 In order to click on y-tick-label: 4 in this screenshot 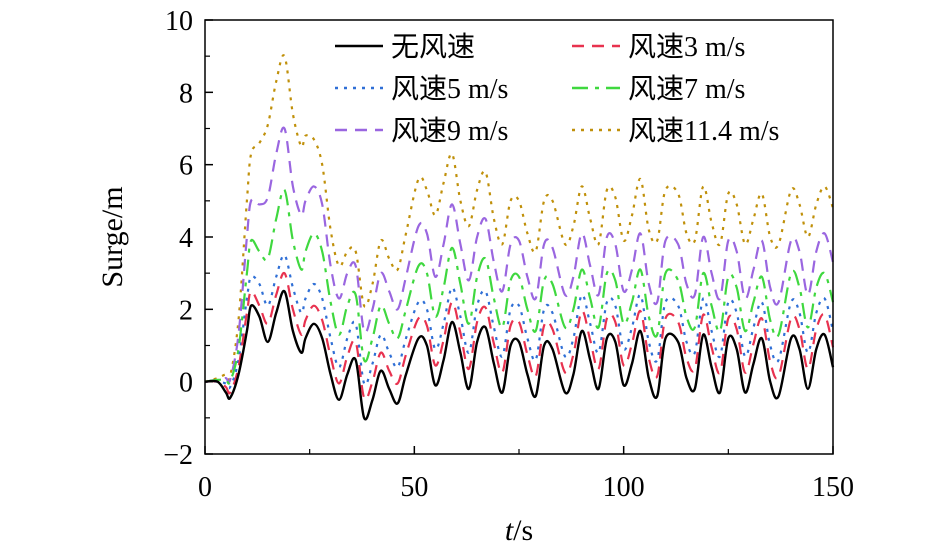, I will do `click(186, 238)`.